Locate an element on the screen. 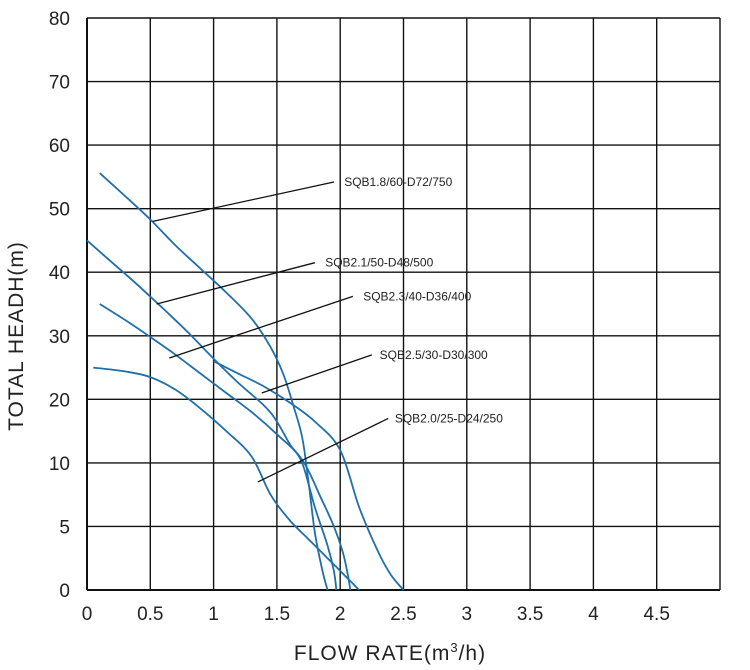 The height and width of the screenshot is (670, 750). y-tick-label: 0 is located at coordinates (64, 591).